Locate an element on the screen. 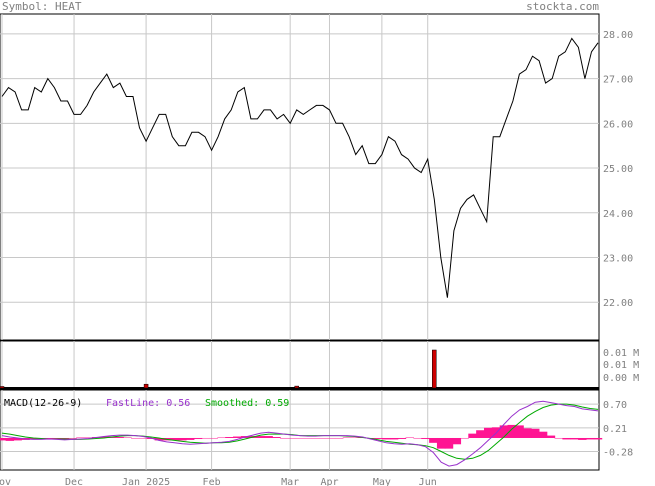 Image resolution: width=655 pixels, height=486 pixels. smoothed-label: Smoothed: 0.59 is located at coordinates (247, 403).